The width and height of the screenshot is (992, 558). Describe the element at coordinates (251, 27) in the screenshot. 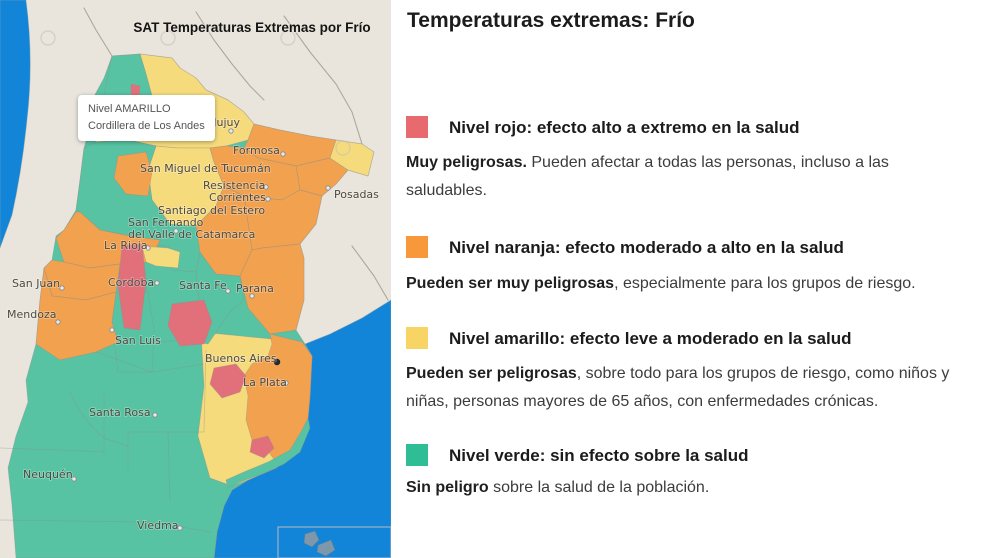

I see `map-title: SAT Temperaturas Extremas por Frío` at that location.